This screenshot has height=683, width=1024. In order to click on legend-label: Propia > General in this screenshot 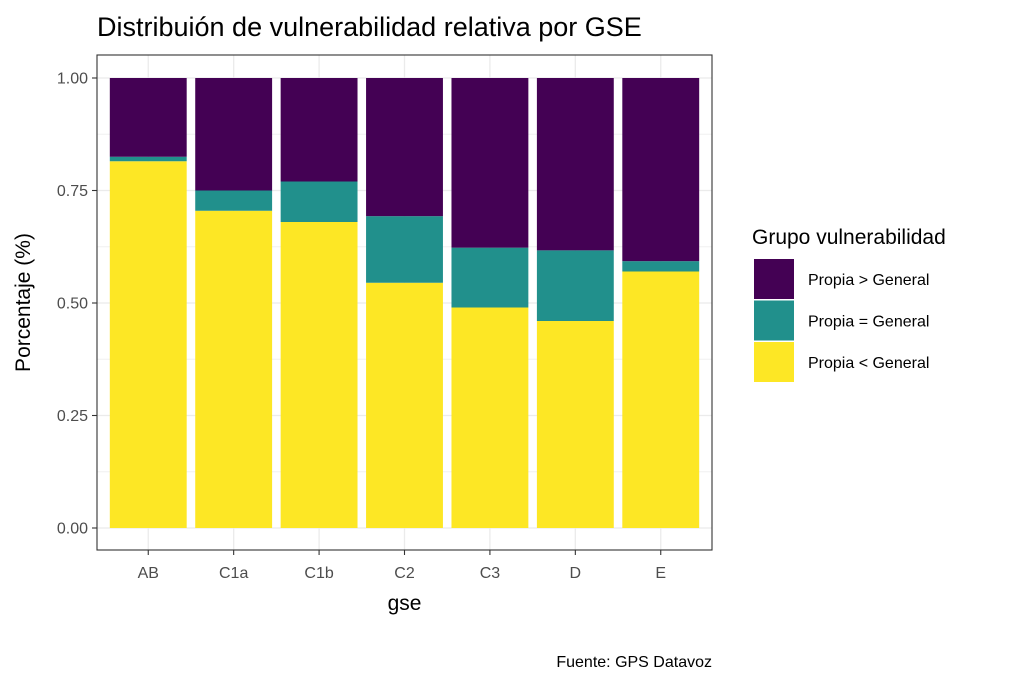, I will do `click(868, 280)`.